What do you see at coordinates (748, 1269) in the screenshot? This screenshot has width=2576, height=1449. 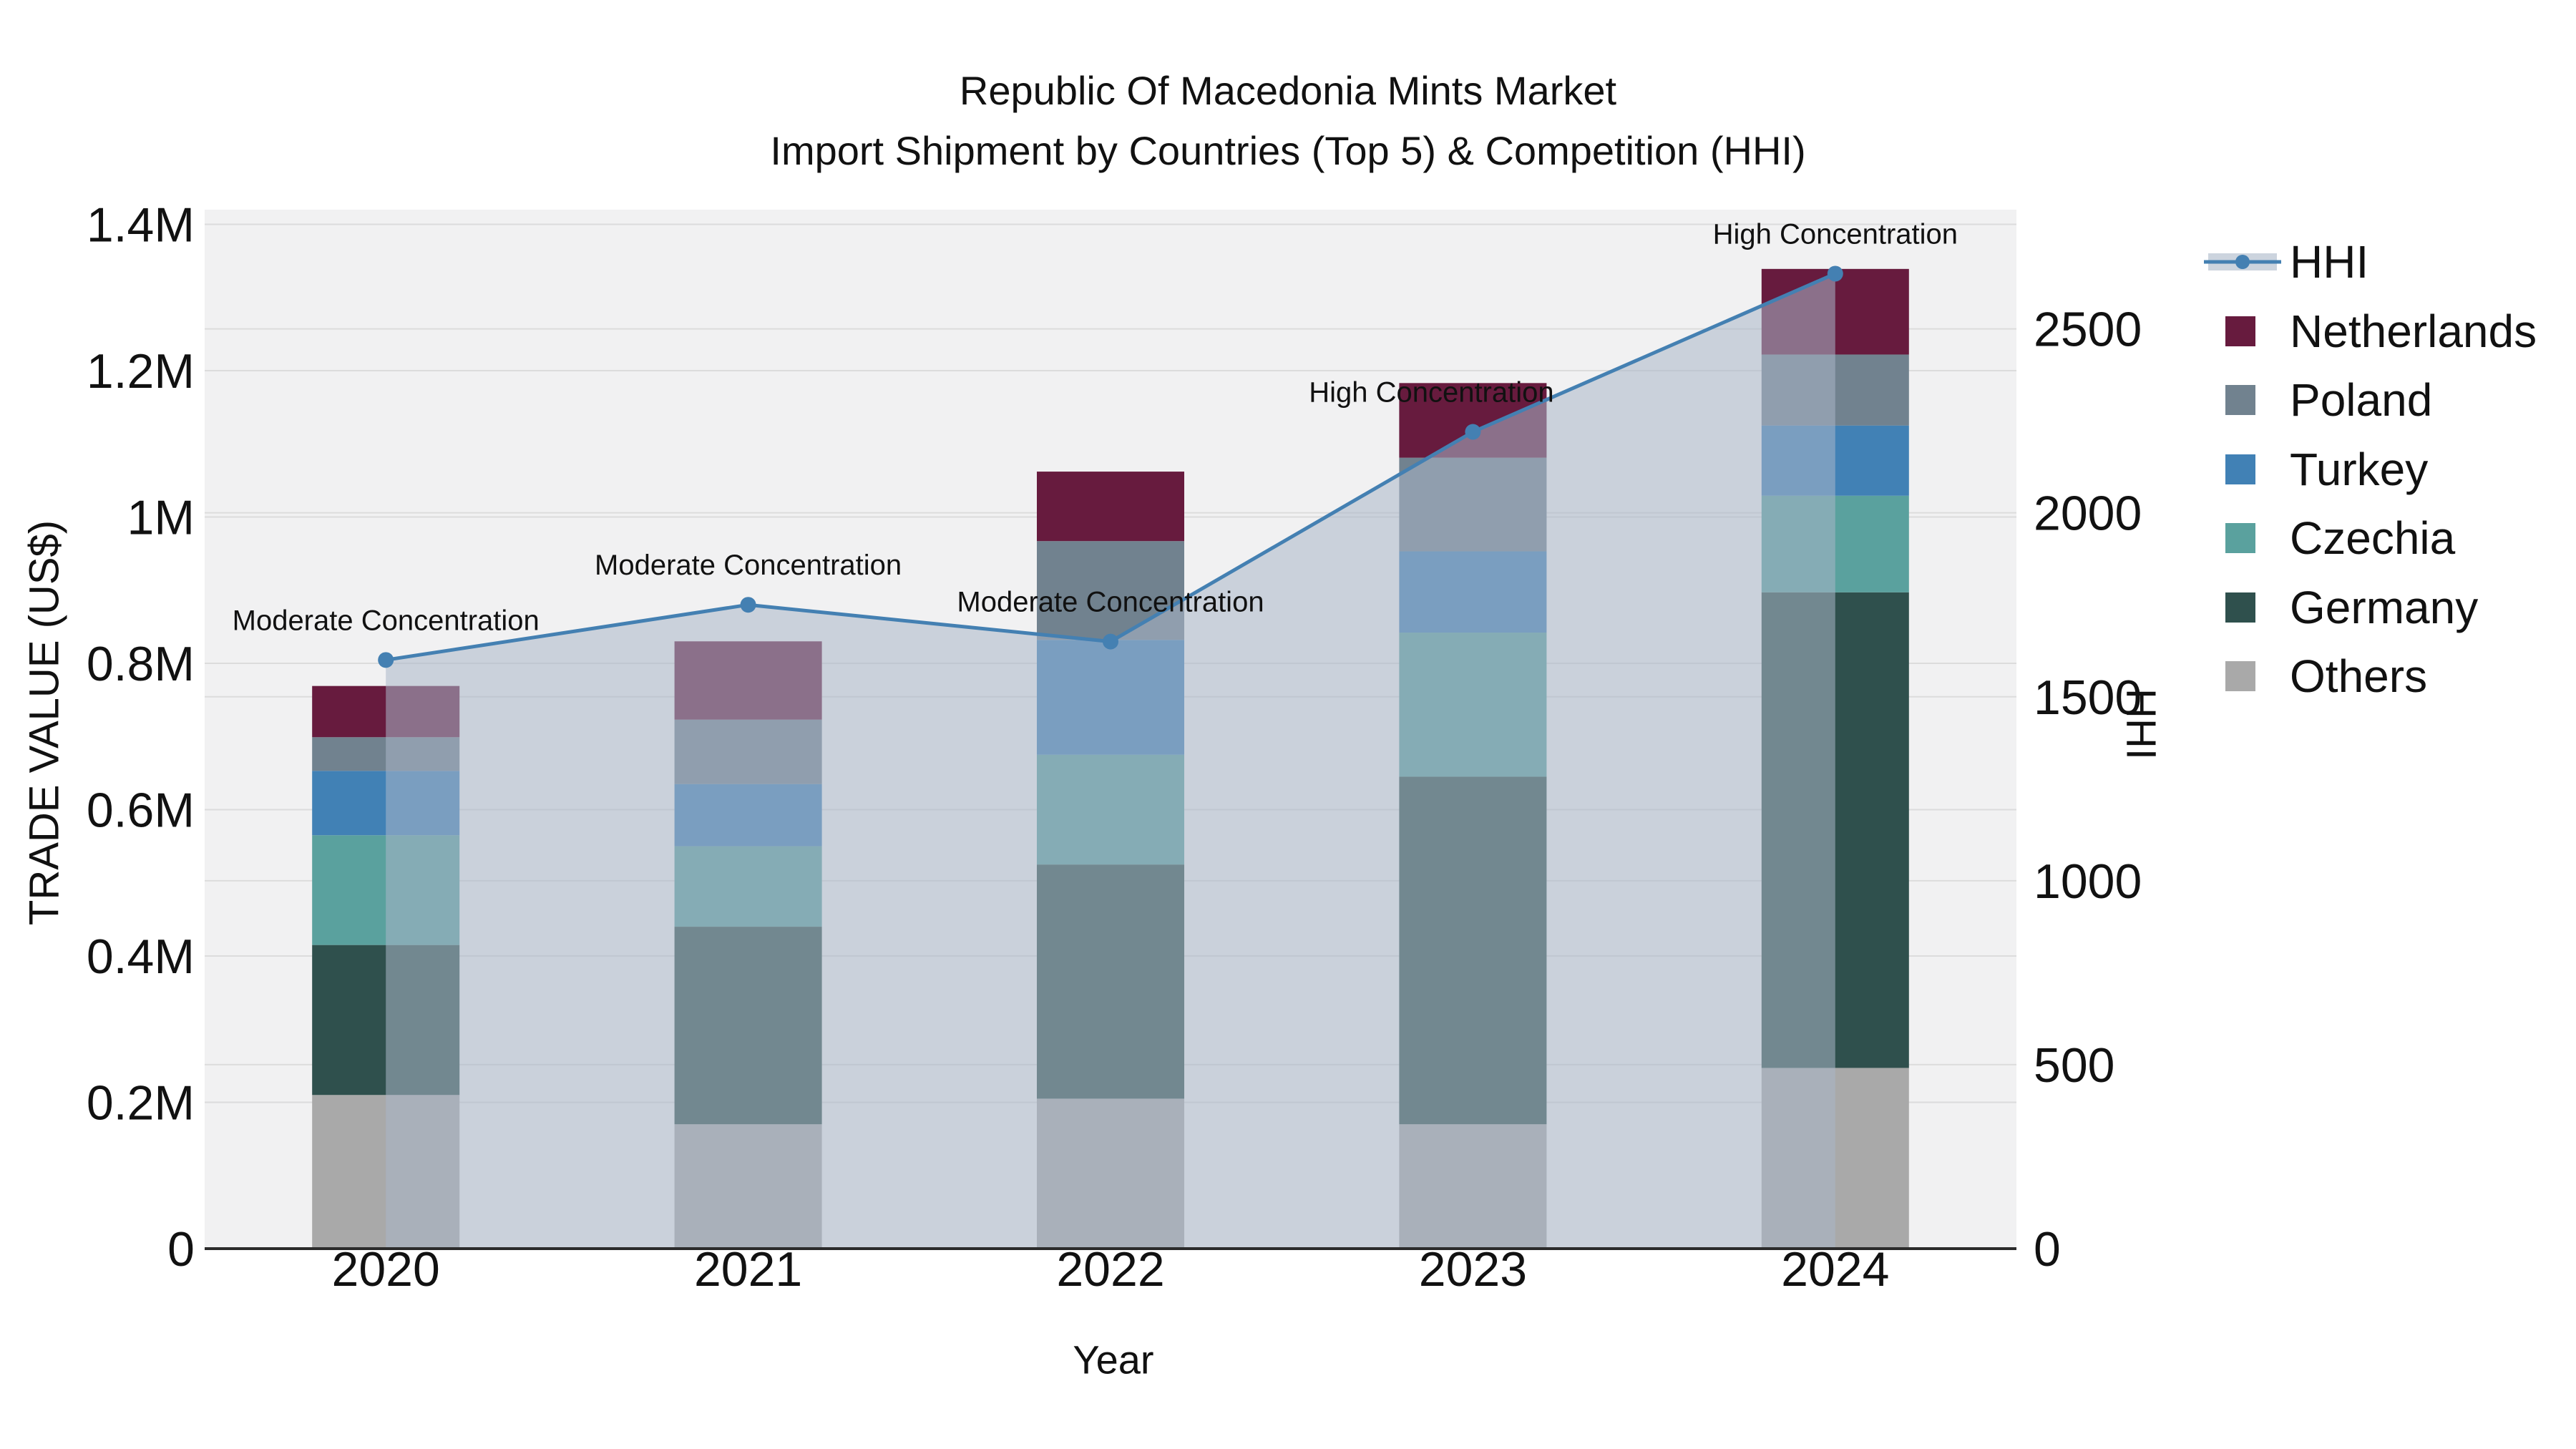 I see `x-tick-label-2021: 2021` at bounding box center [748, 1269].